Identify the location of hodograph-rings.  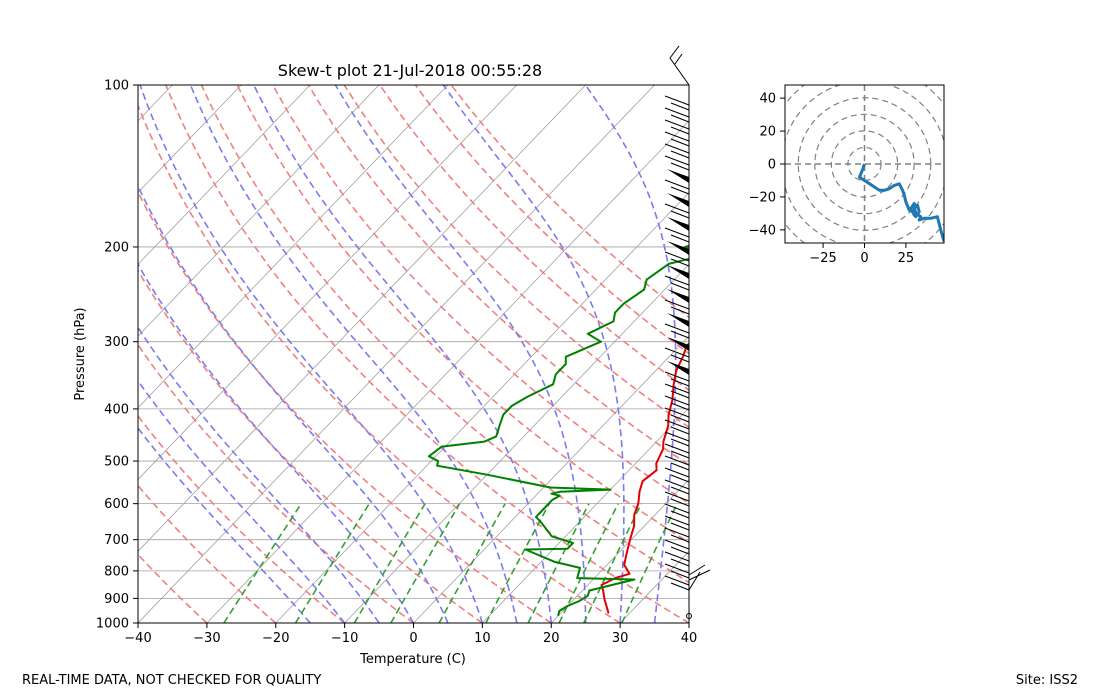
(864, 164).